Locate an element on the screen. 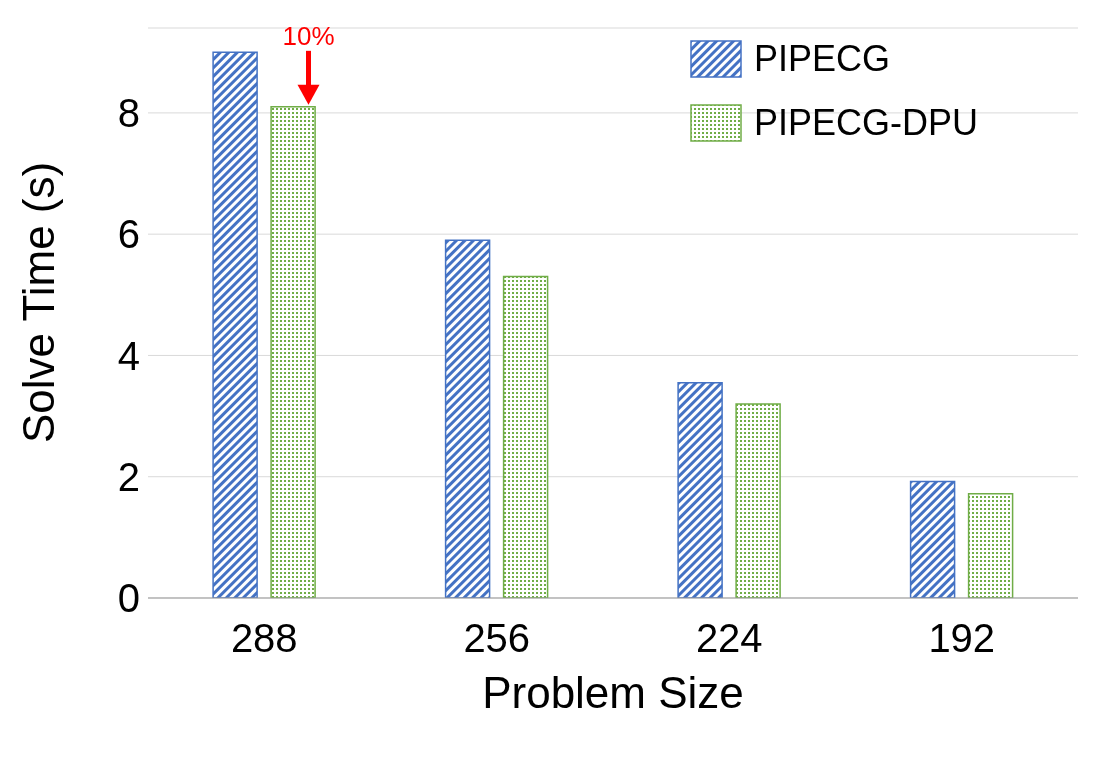 The height and width of the screenshot is (774, 1094). x-tick-label: 256 is located at coordinates (497, 638).